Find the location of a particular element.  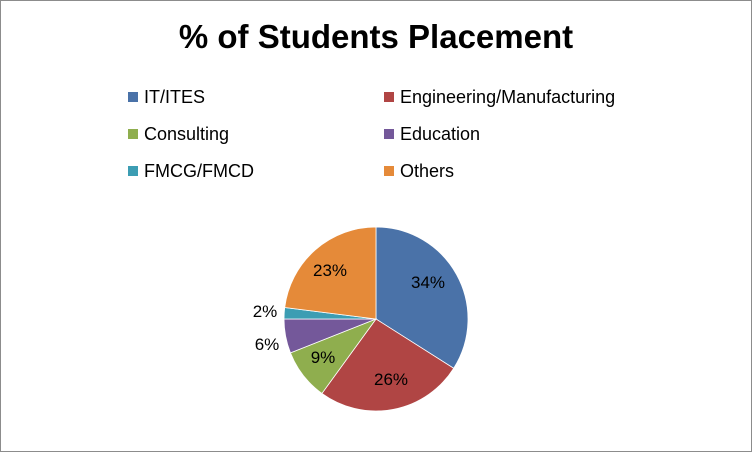

legend-label-consulting: Consulting is located at coordinates (187, 133).